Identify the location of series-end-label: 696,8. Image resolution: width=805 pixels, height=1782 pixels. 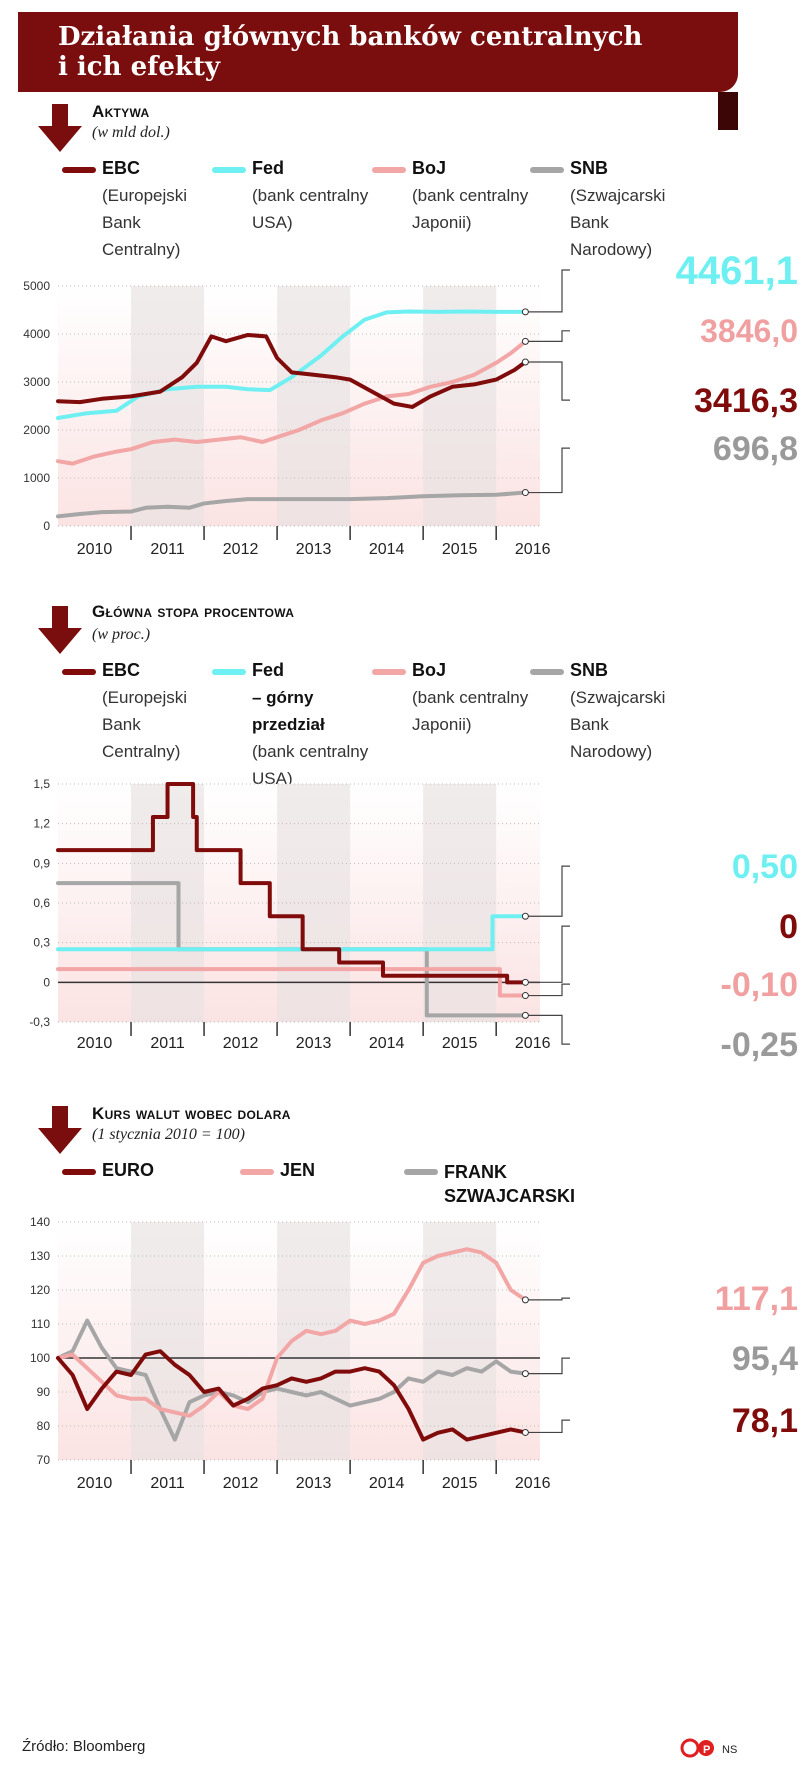
(755, 449).